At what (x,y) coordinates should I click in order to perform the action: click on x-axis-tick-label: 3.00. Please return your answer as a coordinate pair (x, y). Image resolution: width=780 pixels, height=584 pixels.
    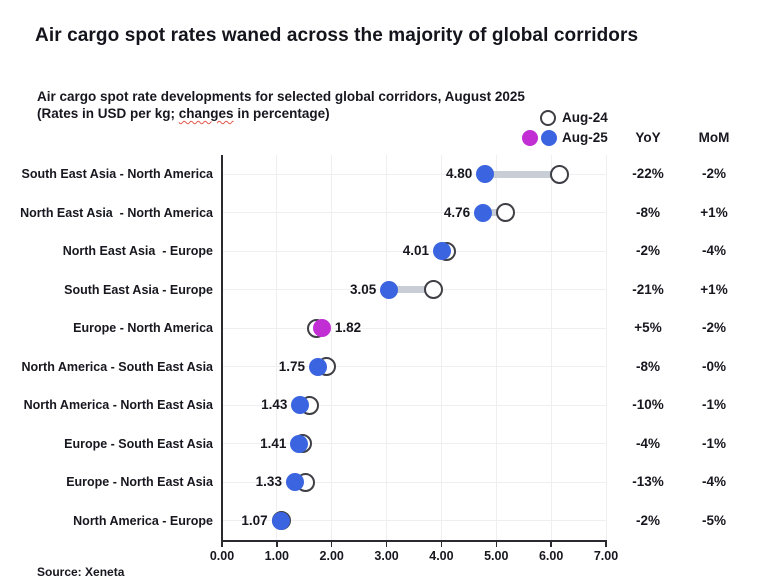
    Looking at the image, I should click on (386, 556).